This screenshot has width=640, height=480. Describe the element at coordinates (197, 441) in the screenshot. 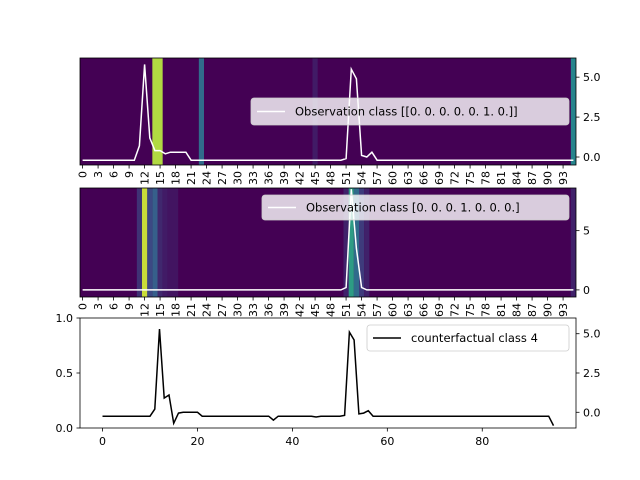

I see `x-tick-label: 20` at that location.